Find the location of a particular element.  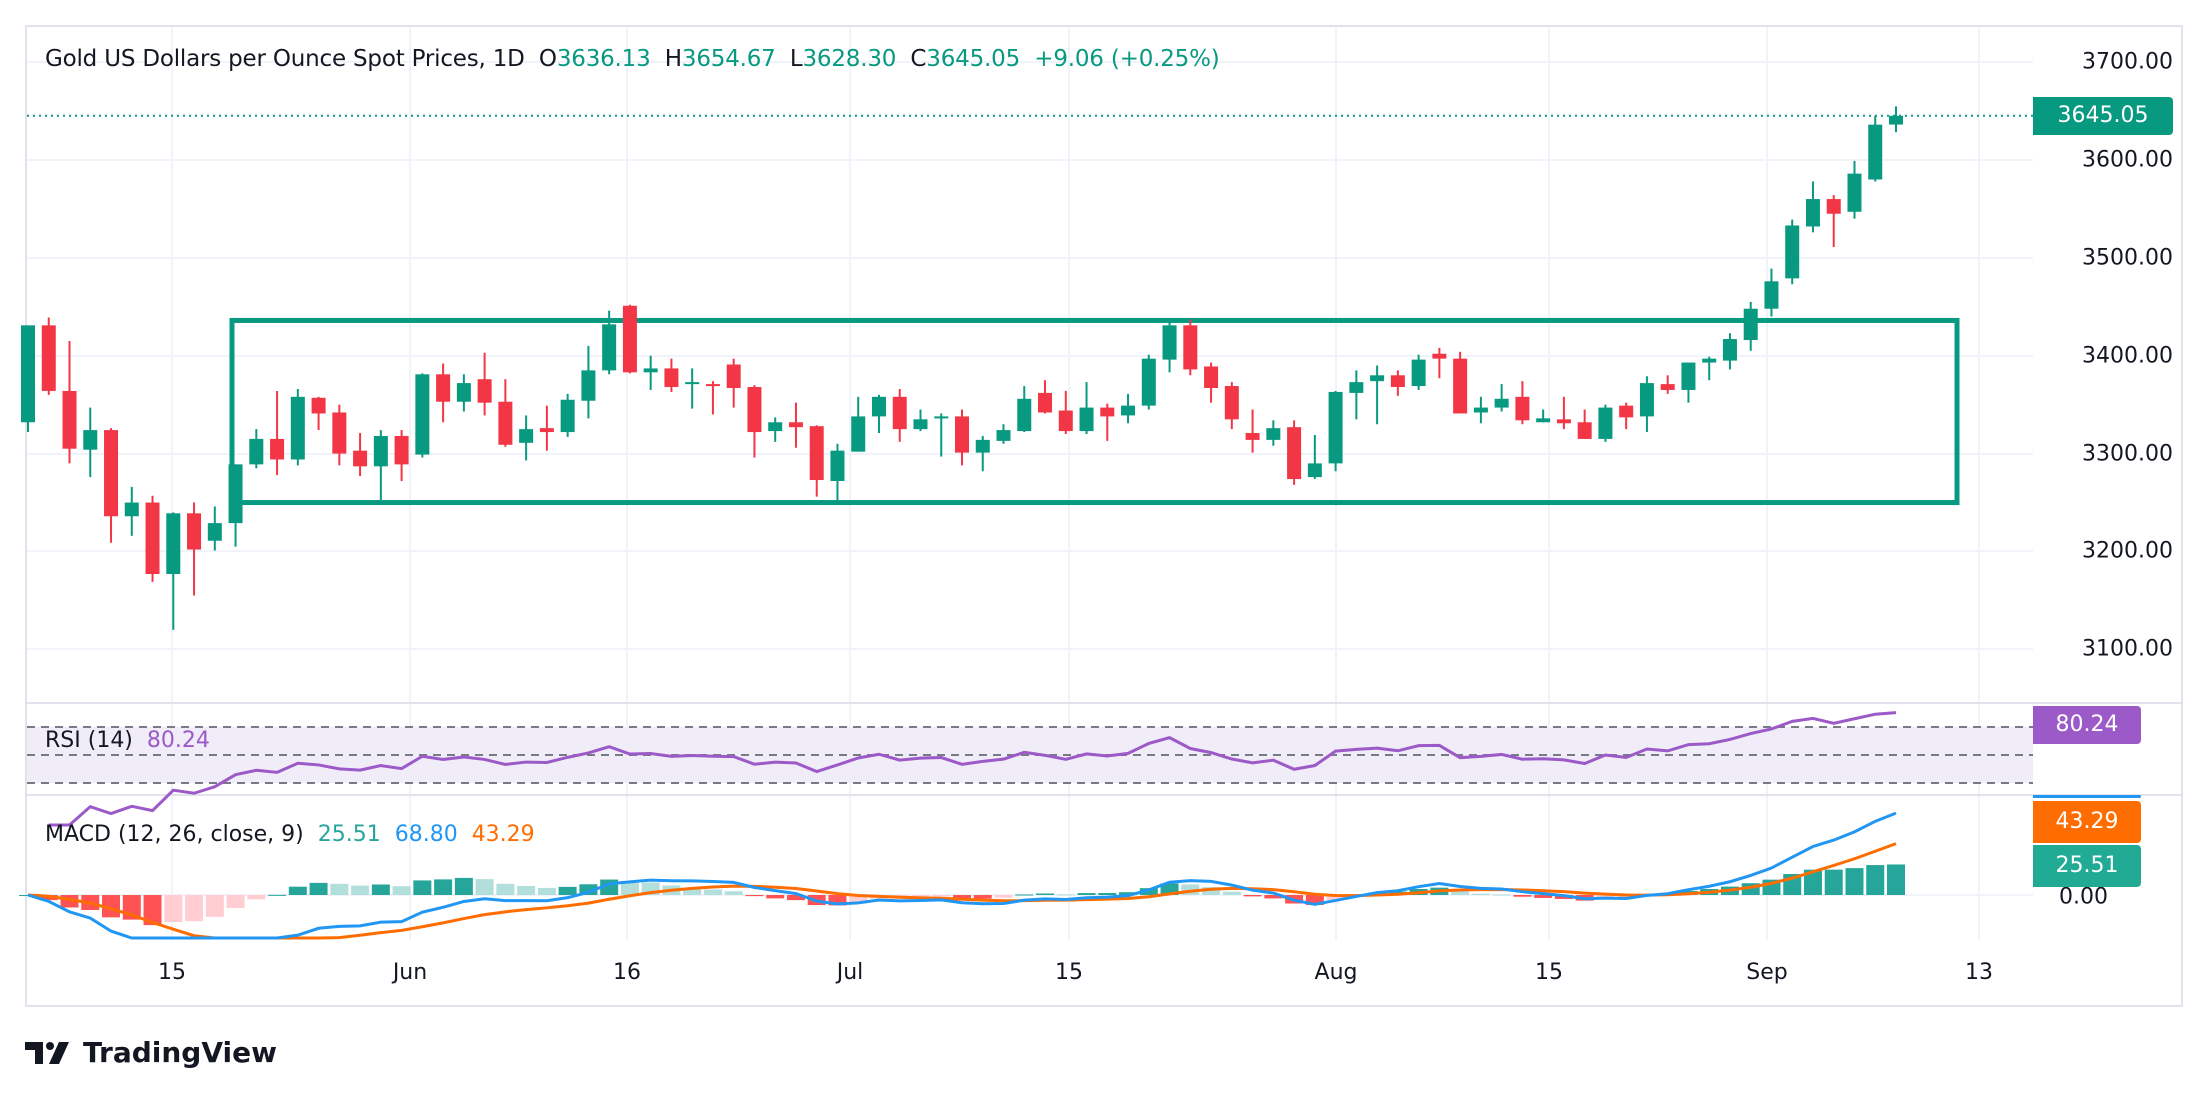

signal-value-tag: 43.29 is located at coordinates (2087, 822).